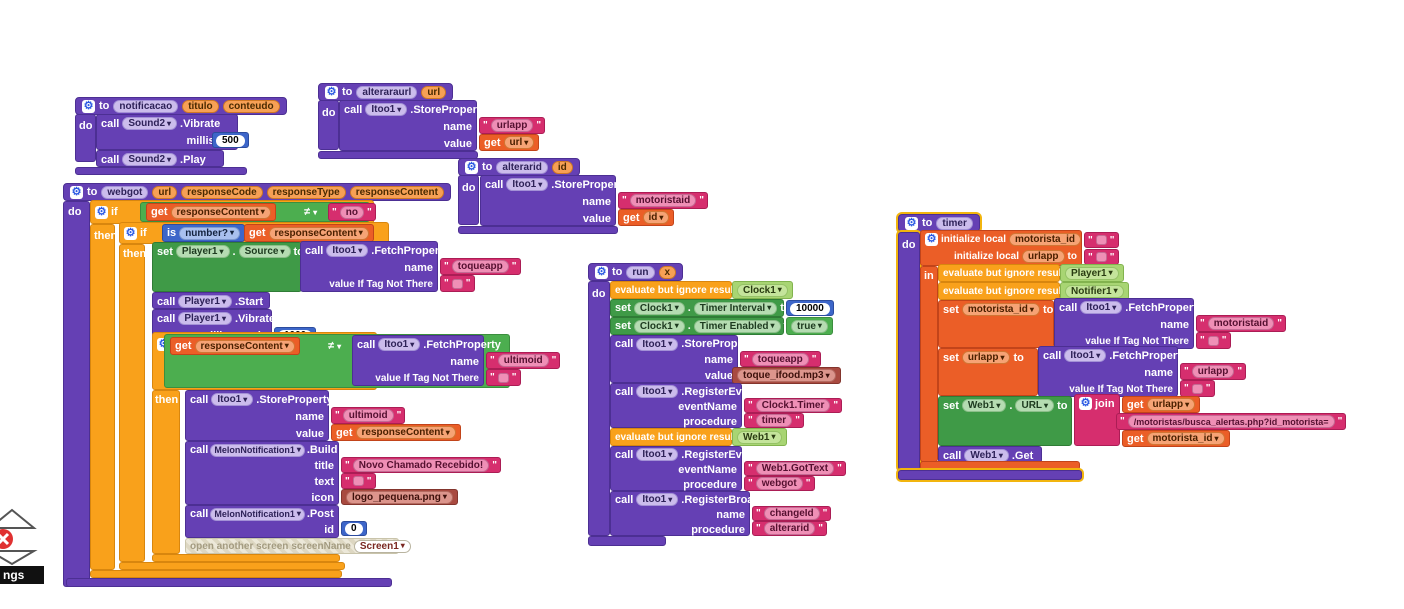 Image resolution: width=1404 pixels, height=609 pixels. Describe the element at coordinates (1213, 371) in the screenshot. I see `string-field: urlapp` at that location.